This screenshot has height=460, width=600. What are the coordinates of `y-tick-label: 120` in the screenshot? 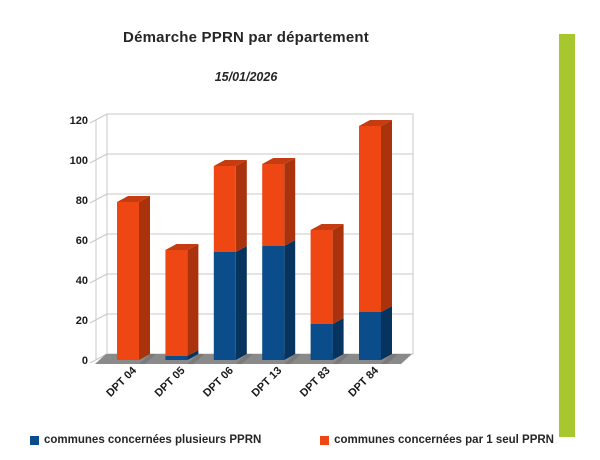 It's located at (79, 121).